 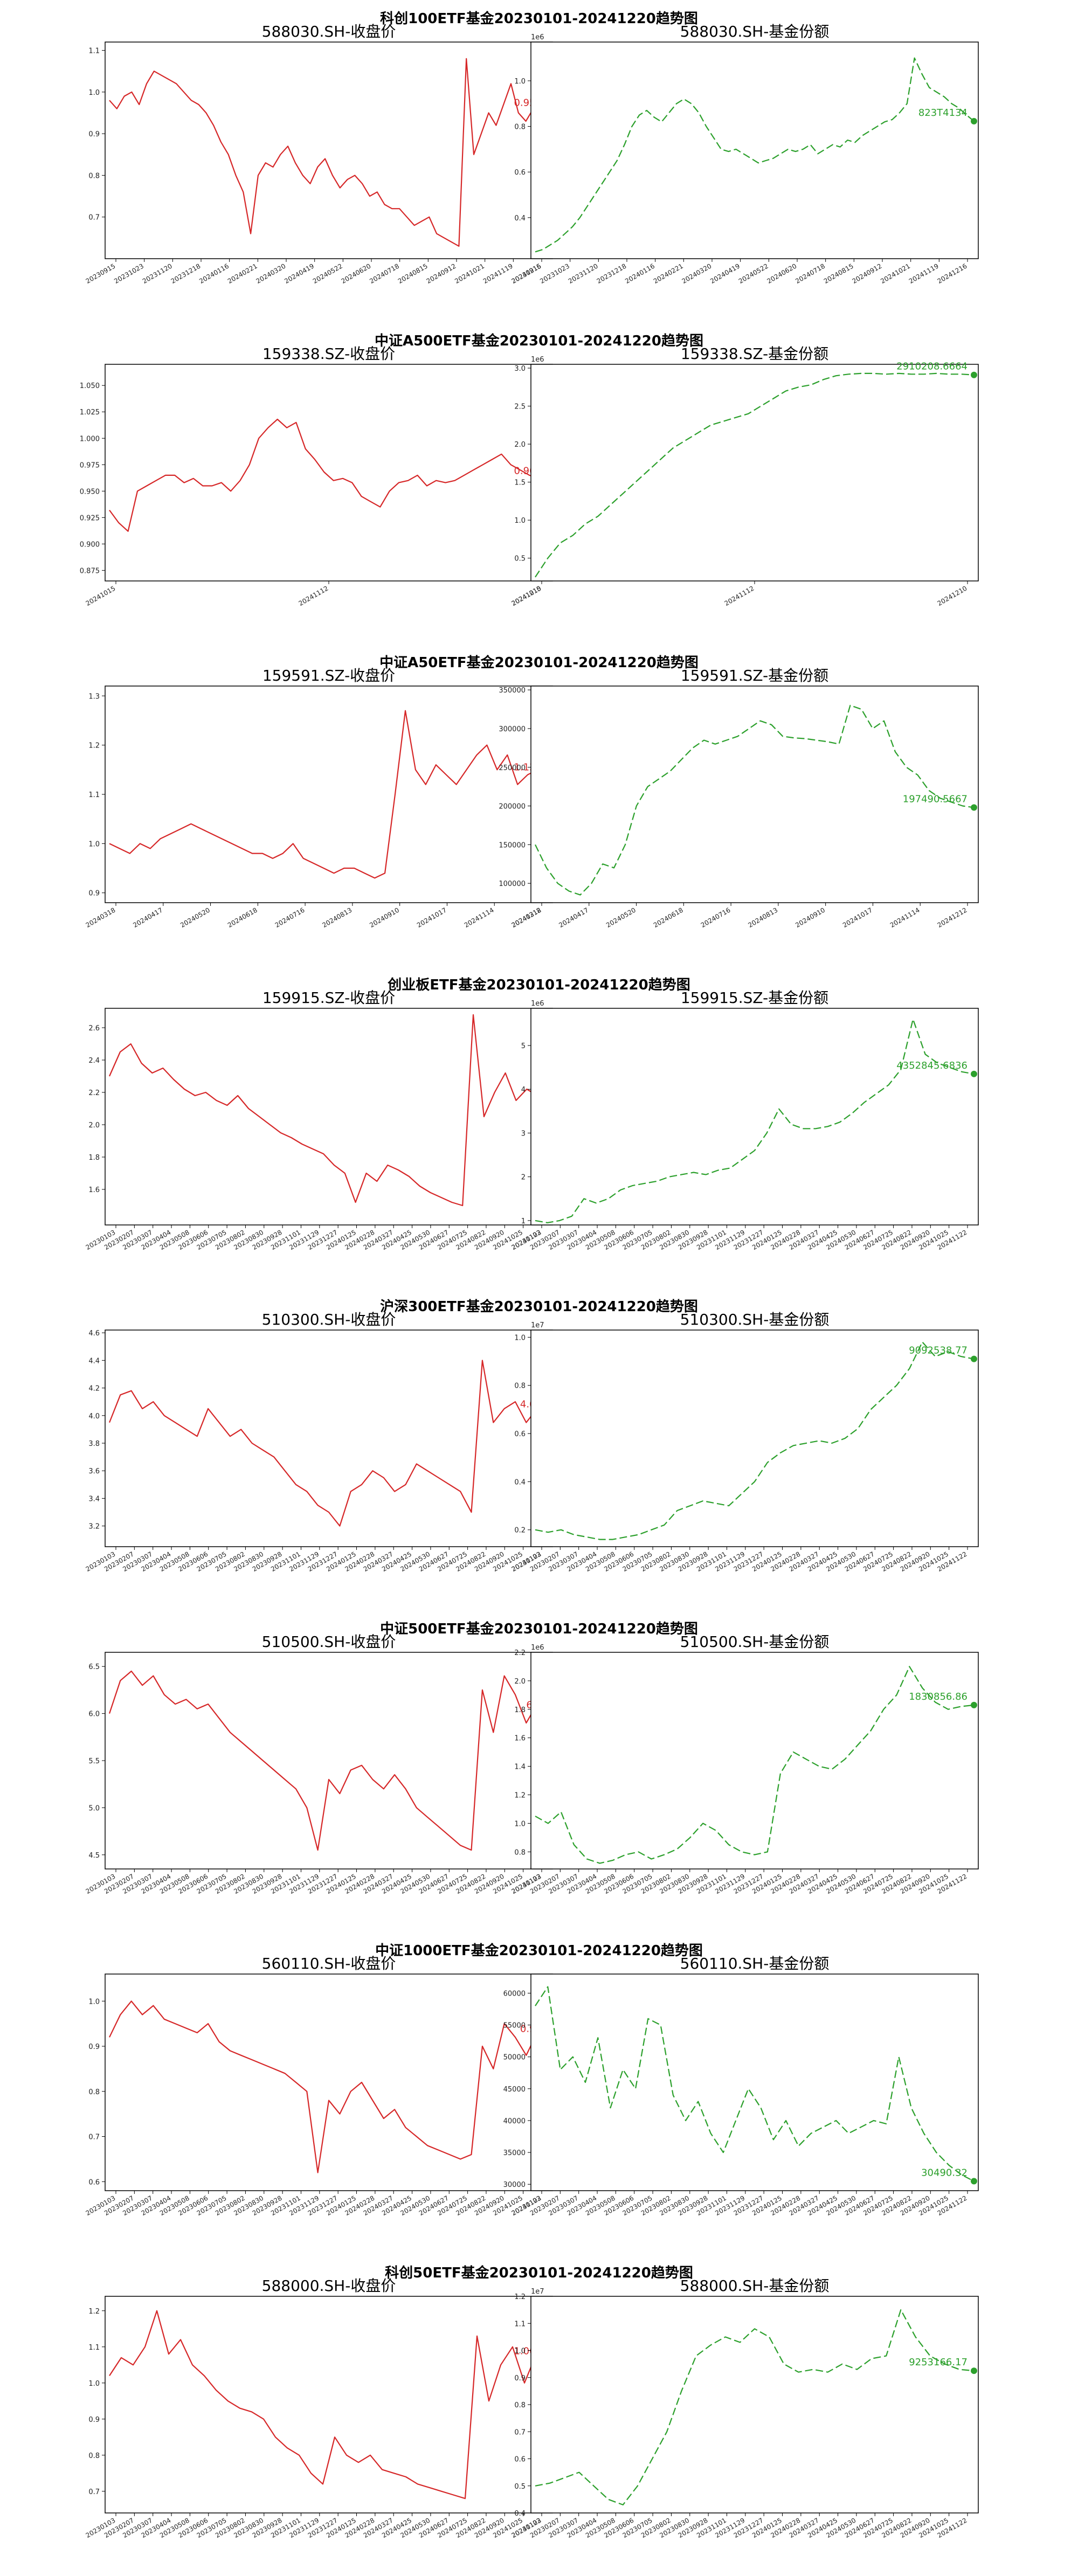 I want to click on y-tick-label: 2.6, so click(x=94, y=1028).